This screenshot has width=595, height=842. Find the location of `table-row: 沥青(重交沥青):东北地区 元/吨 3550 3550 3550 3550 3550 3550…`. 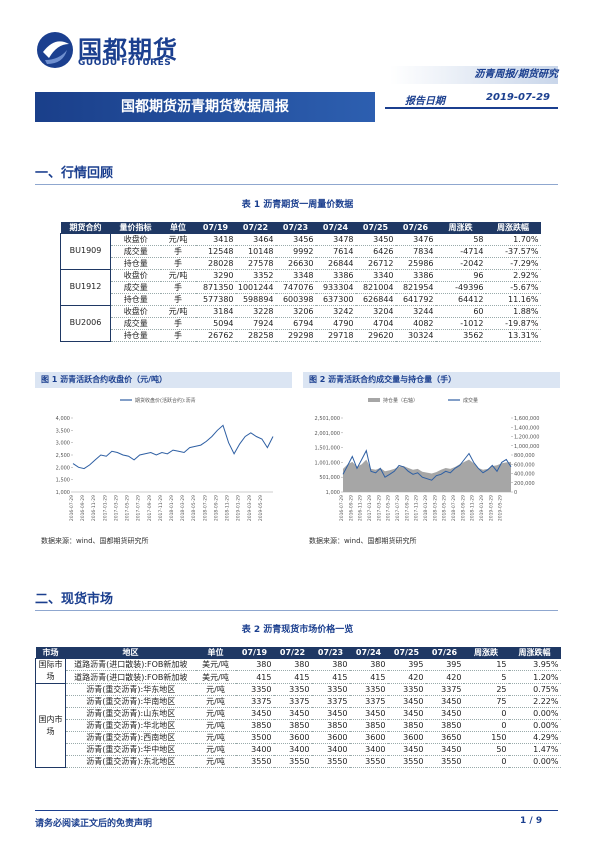

table-row: 沥青(重交沥青):东北地区 元/吨 3550 3550 3550 3550 3550 3550… is located at coordinates (298, 761).